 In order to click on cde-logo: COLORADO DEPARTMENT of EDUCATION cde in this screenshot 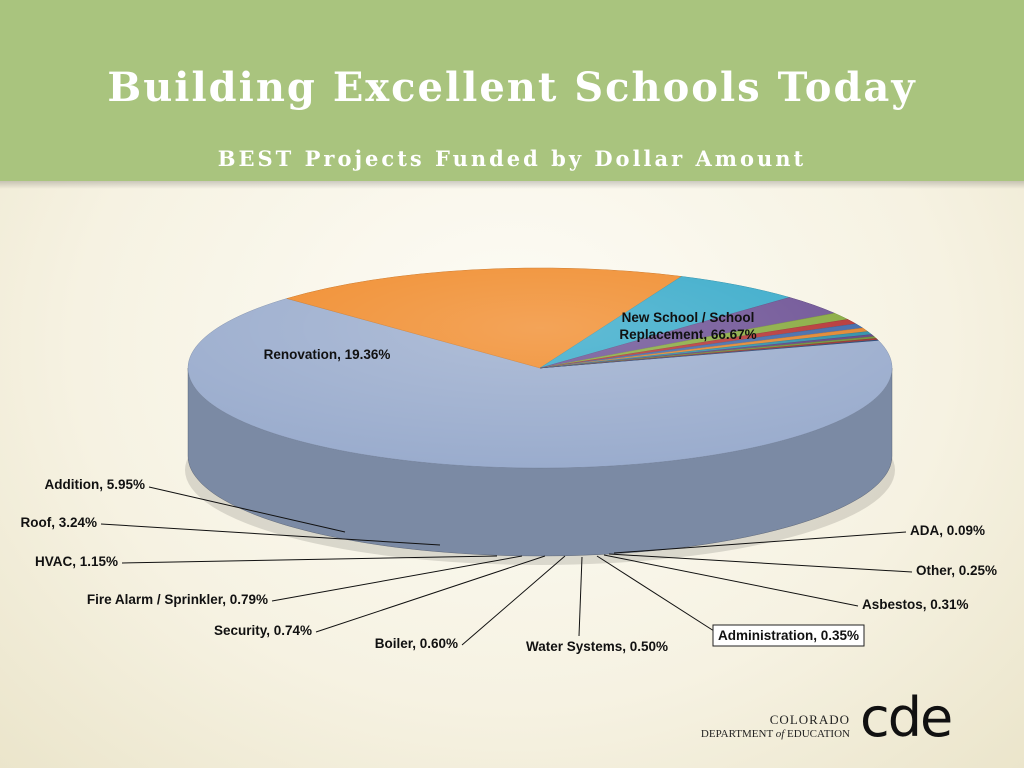, I will do `click(845, 720)`.